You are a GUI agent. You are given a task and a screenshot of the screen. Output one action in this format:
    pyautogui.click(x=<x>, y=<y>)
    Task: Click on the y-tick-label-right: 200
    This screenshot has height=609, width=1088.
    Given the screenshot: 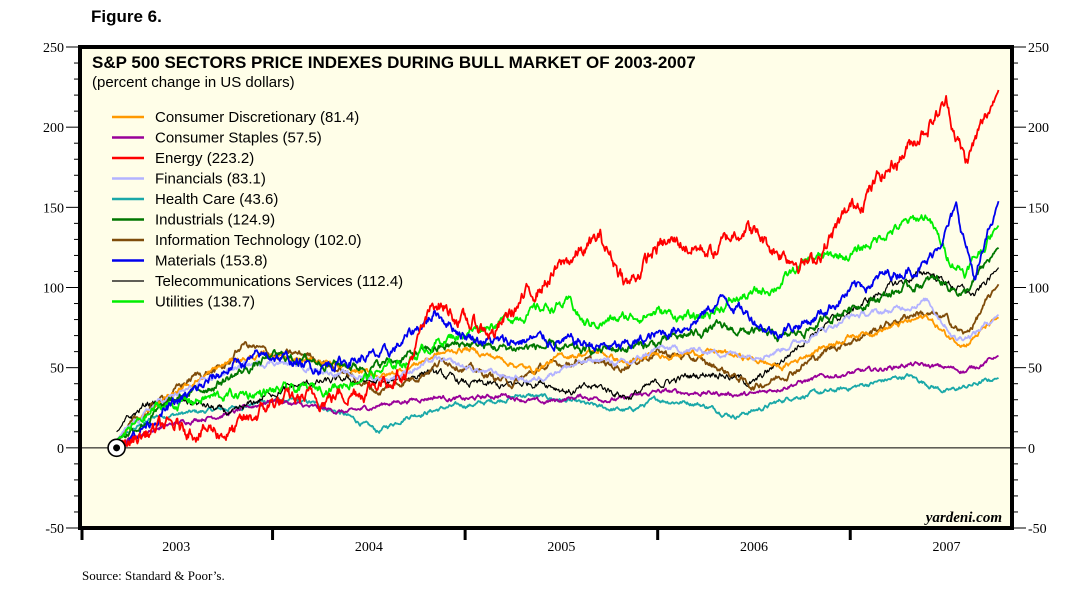 What is the action you would take?
    pyautogui.click(x=1038, y=128)
    